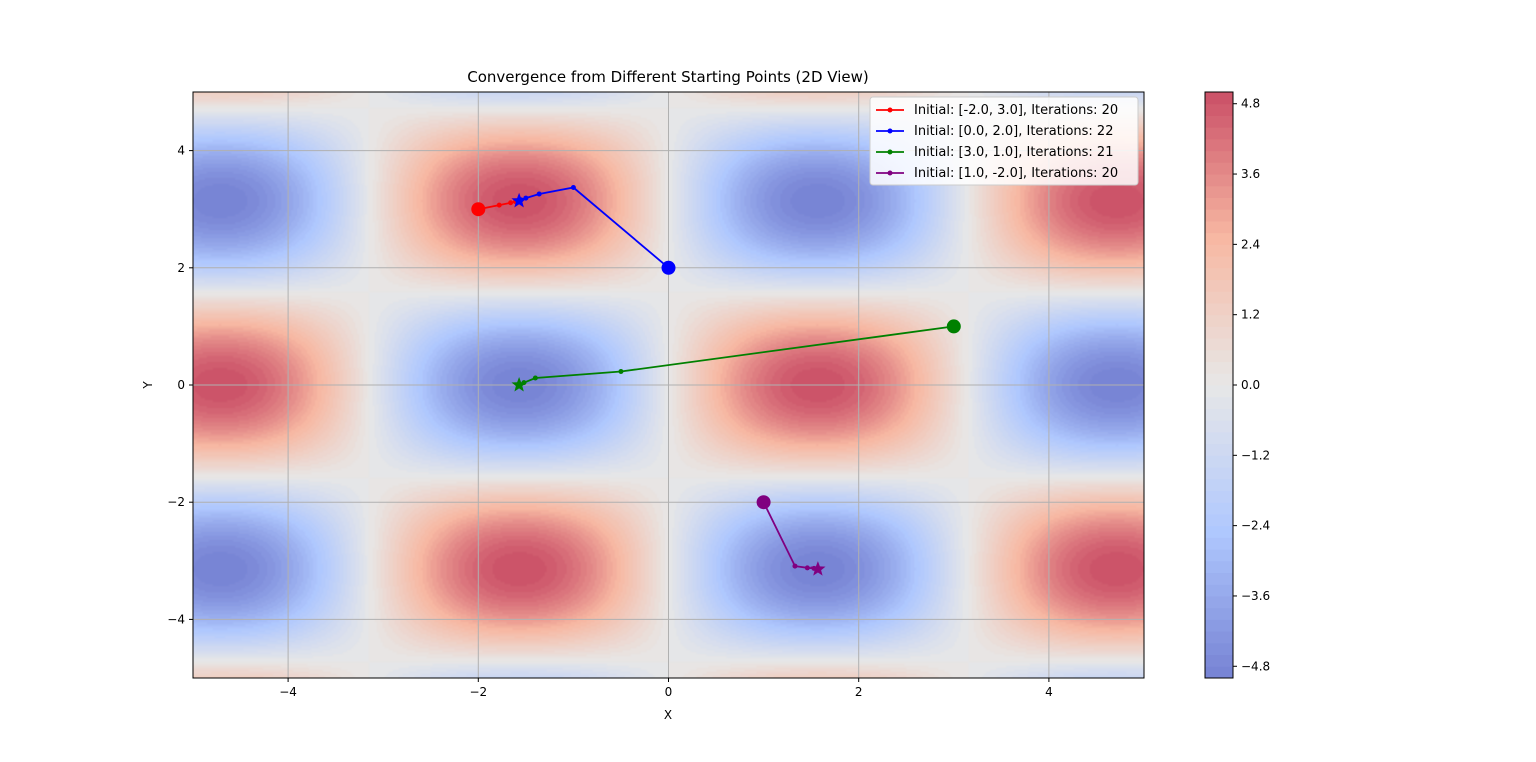 The height and width of the screenshot is (762, 1536). I want to click on legend-frame, so click(1004, 141).